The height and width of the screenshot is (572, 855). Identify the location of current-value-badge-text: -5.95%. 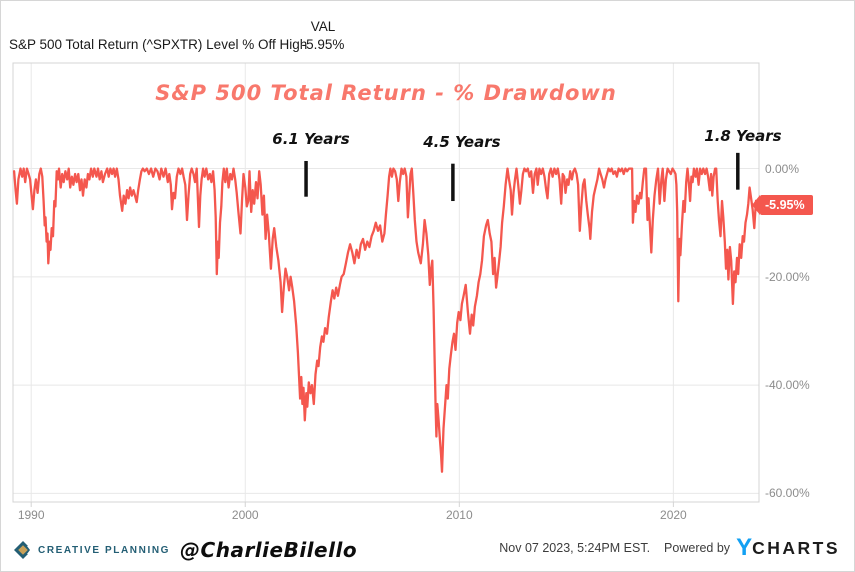
(785, 204).